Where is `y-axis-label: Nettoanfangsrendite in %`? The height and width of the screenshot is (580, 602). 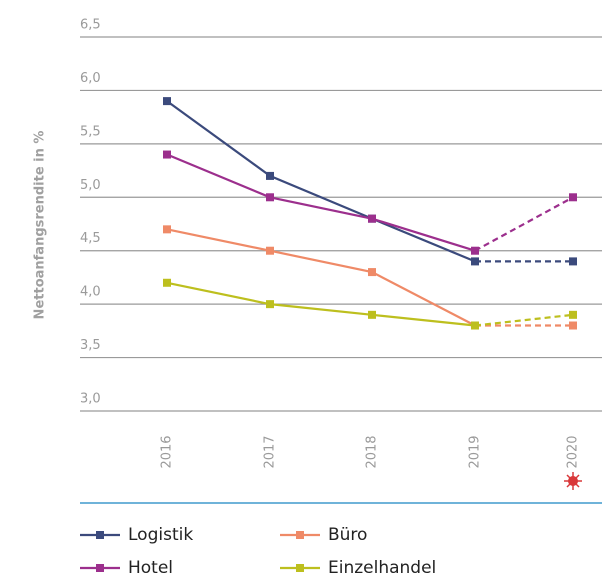
y-axis-label: Nettoanfangsrendite in % is located at coordinates (40, 225).